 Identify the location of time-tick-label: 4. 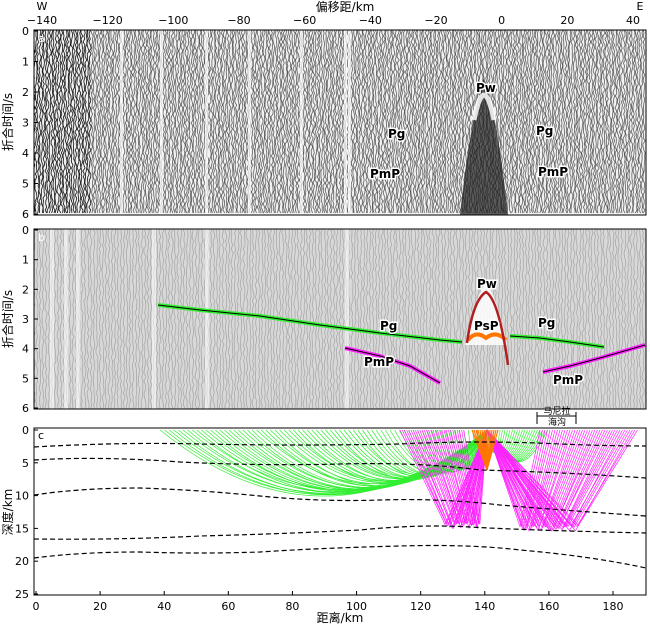
(25, 153).